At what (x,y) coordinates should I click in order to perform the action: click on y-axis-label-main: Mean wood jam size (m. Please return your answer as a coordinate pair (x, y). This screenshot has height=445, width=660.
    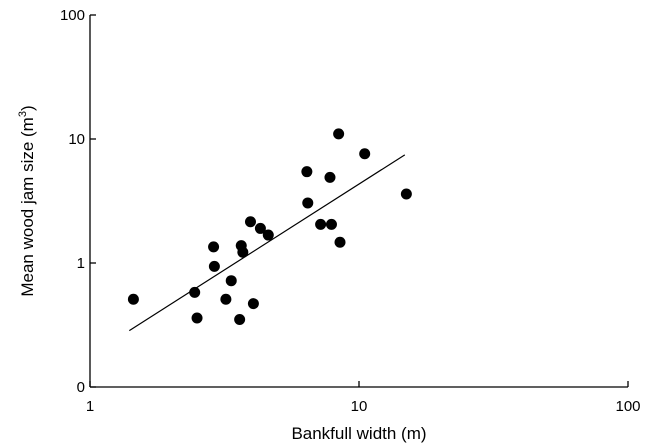
    Looking at the image, I should click on (27, 207).